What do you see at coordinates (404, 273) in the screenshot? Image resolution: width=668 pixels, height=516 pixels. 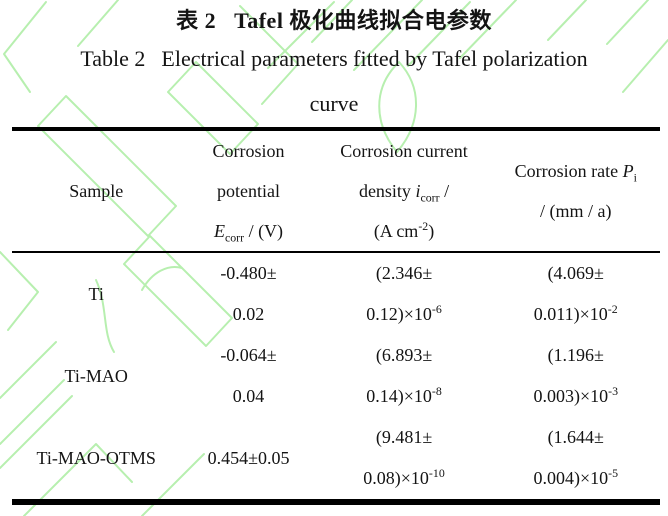 I see `value-line: (2.346±` at bounding box center [404, 273].